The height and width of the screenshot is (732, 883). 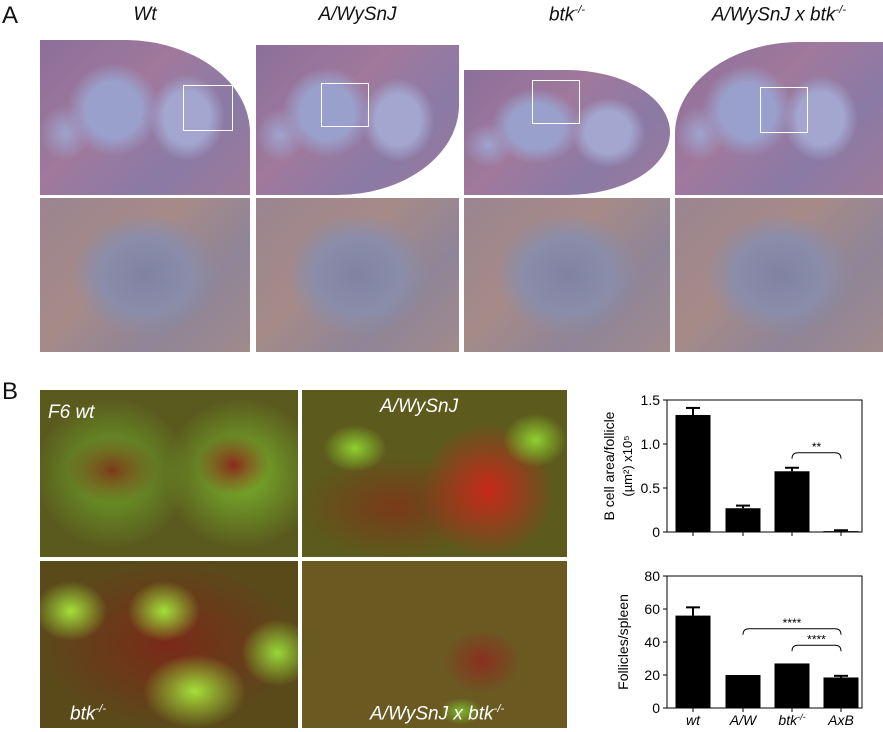 I want to click on x-tick-label-sup: -/-, so click(x=801, y=717).